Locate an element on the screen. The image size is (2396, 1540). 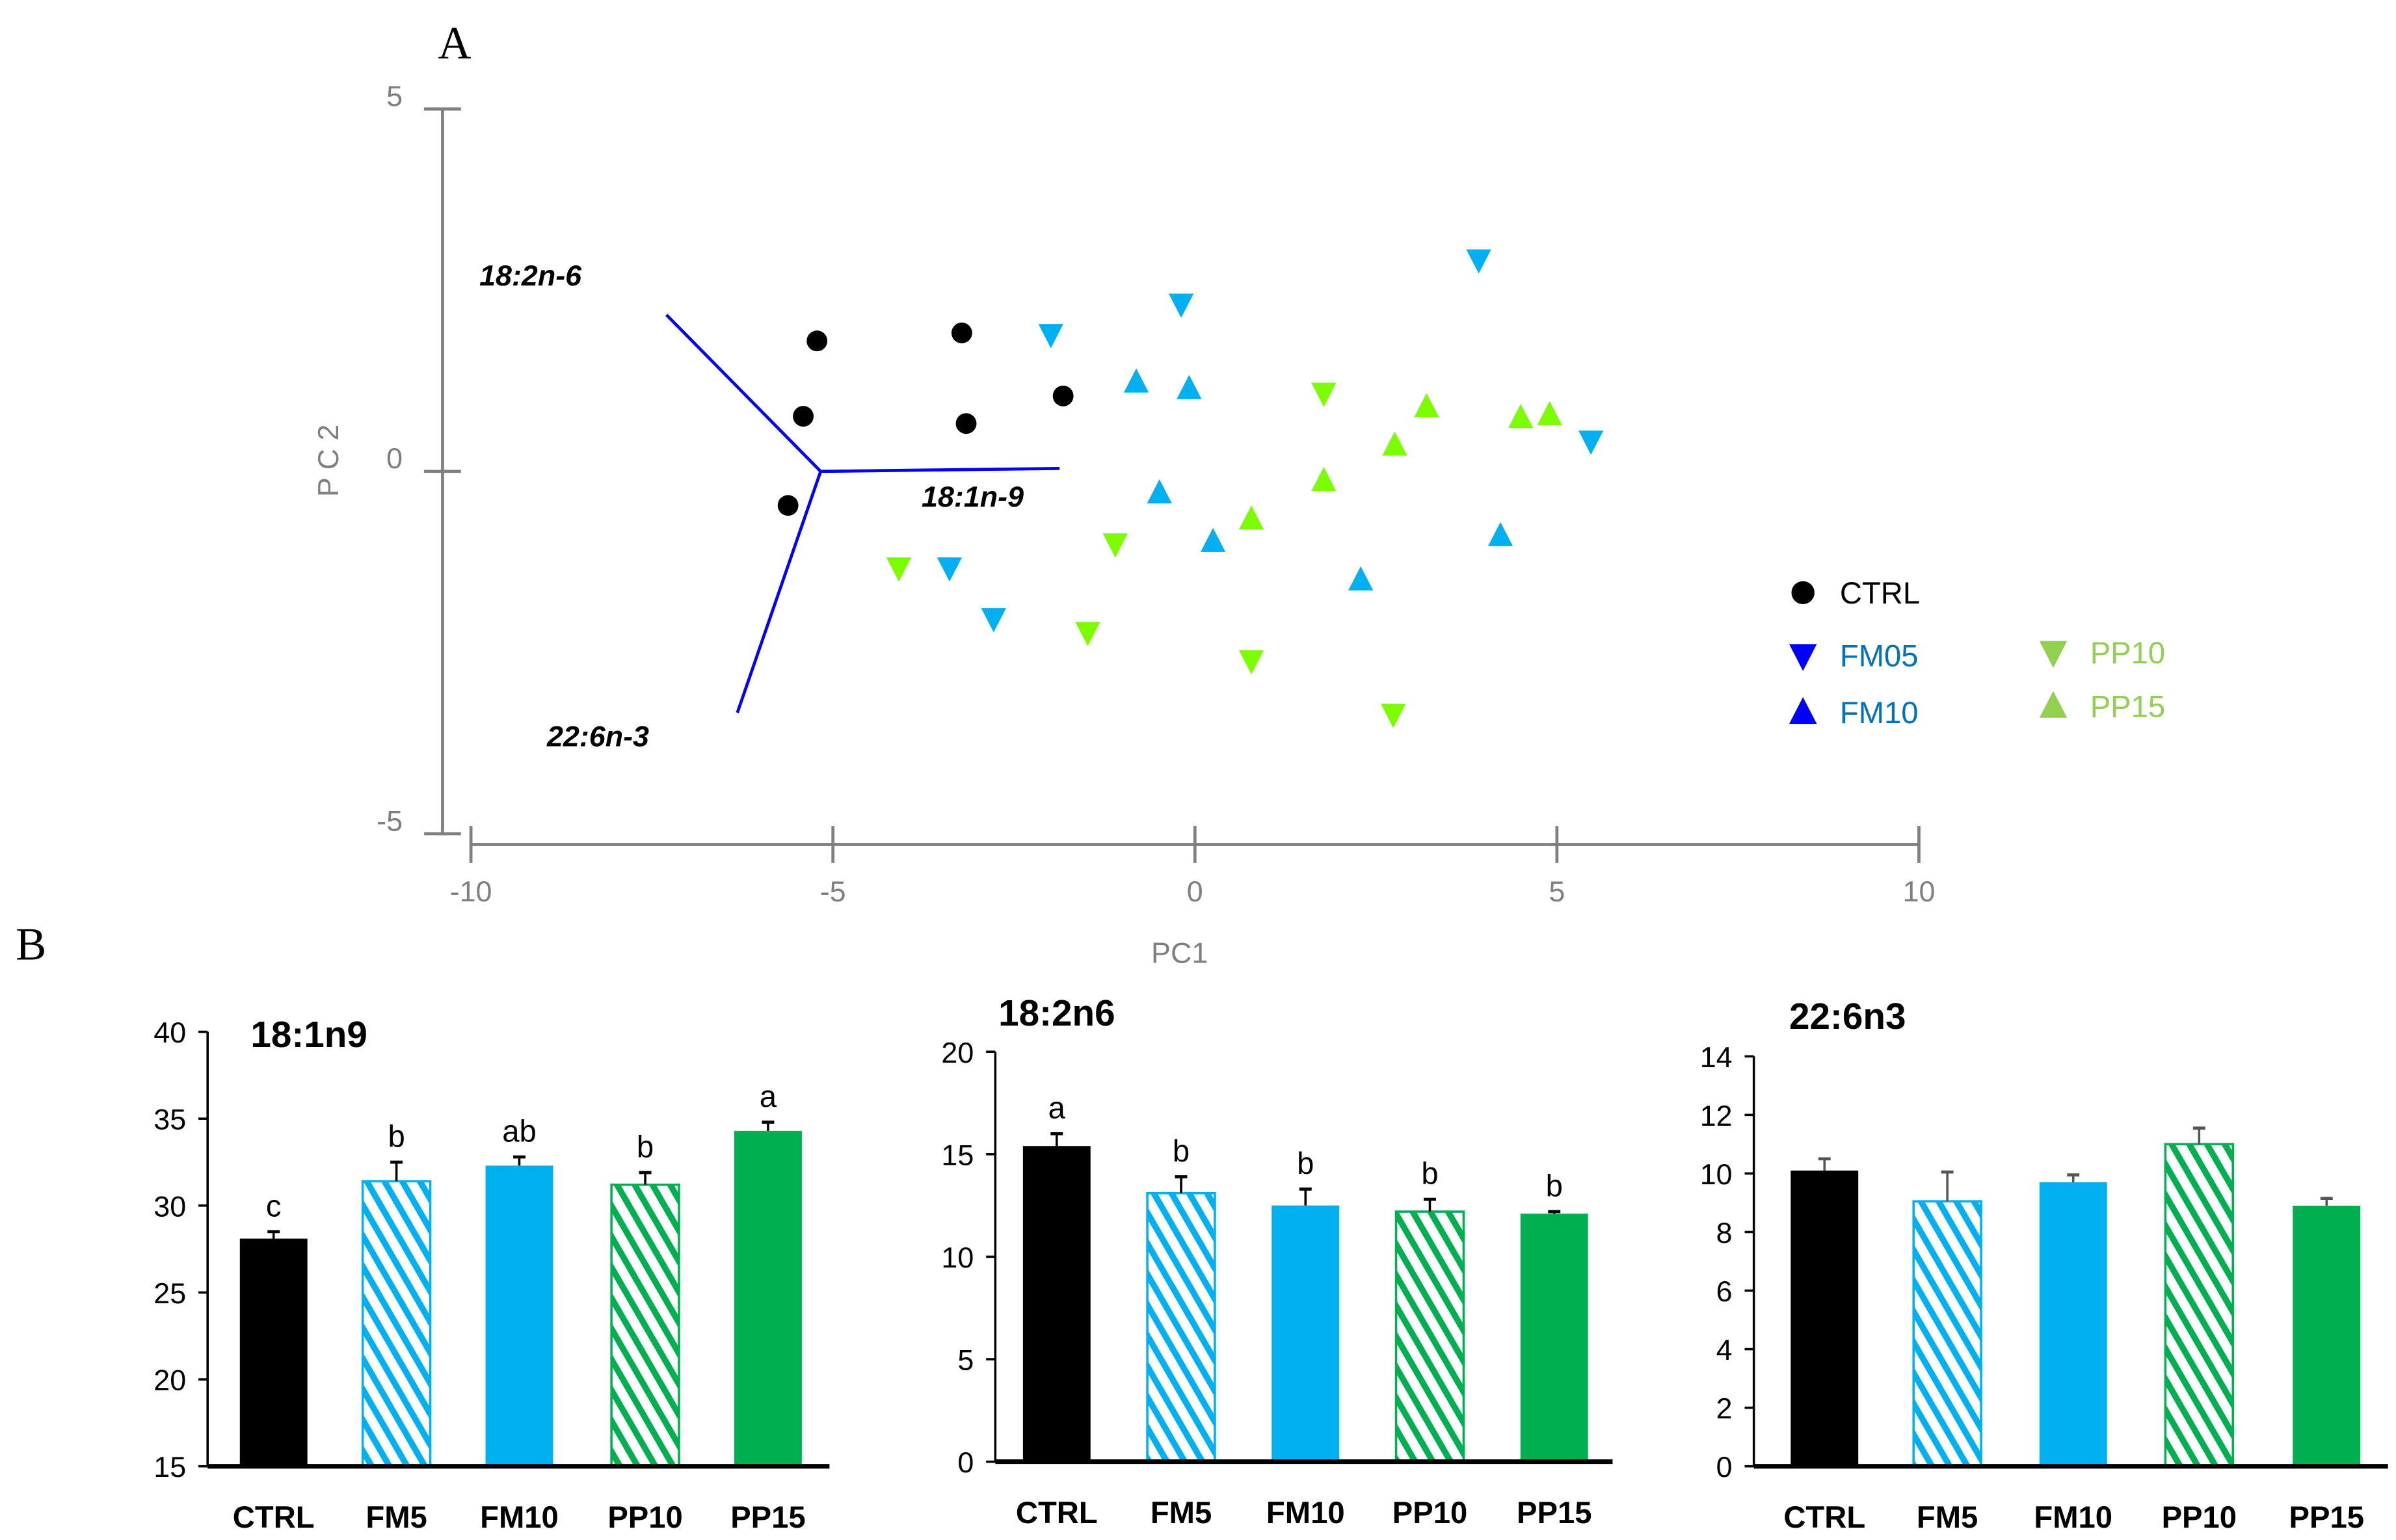
legend-label-pp10: PP10 is located at coordinates (2127, 653).